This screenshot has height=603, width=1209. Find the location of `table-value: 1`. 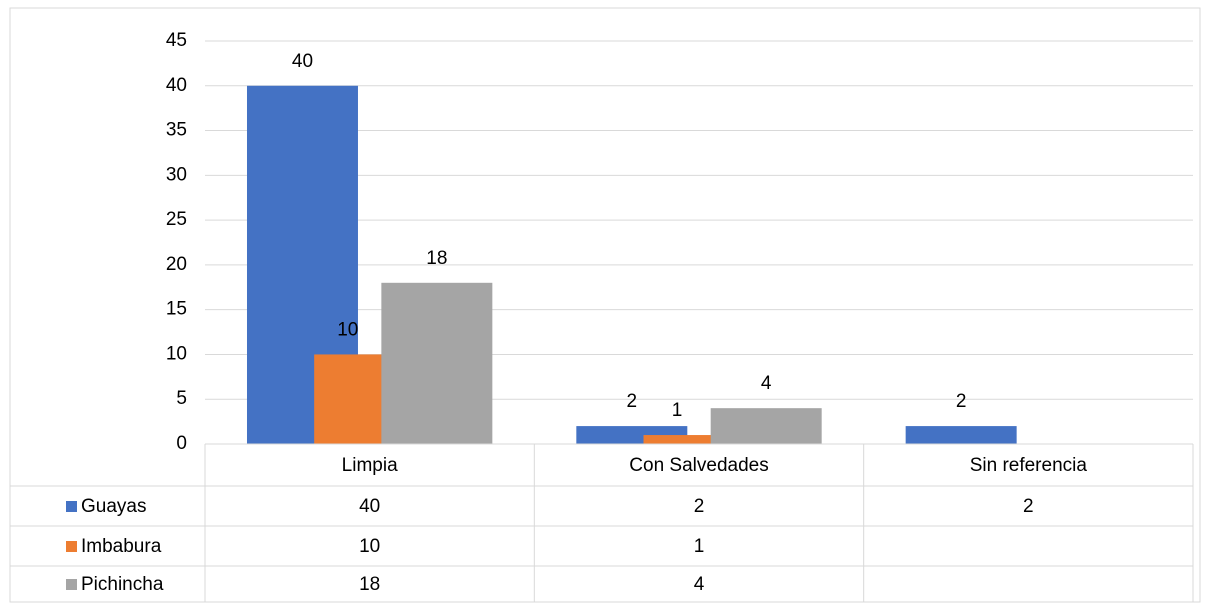

table-value: 1 is located at coordinates (699, 546).